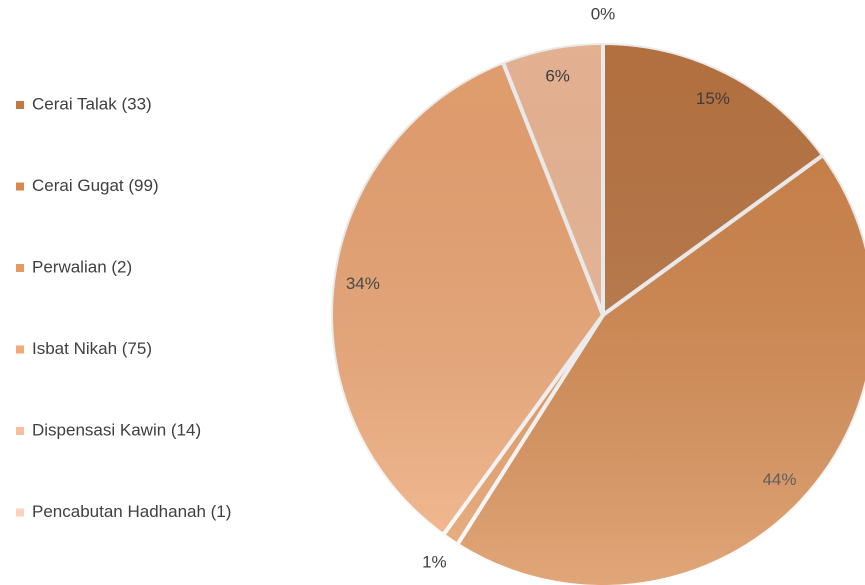 The width and height of the screenshot is (865, 585). Describe the element at coordinates (363, 283) in the screenshot. I see `data-label: 34%` at that location.